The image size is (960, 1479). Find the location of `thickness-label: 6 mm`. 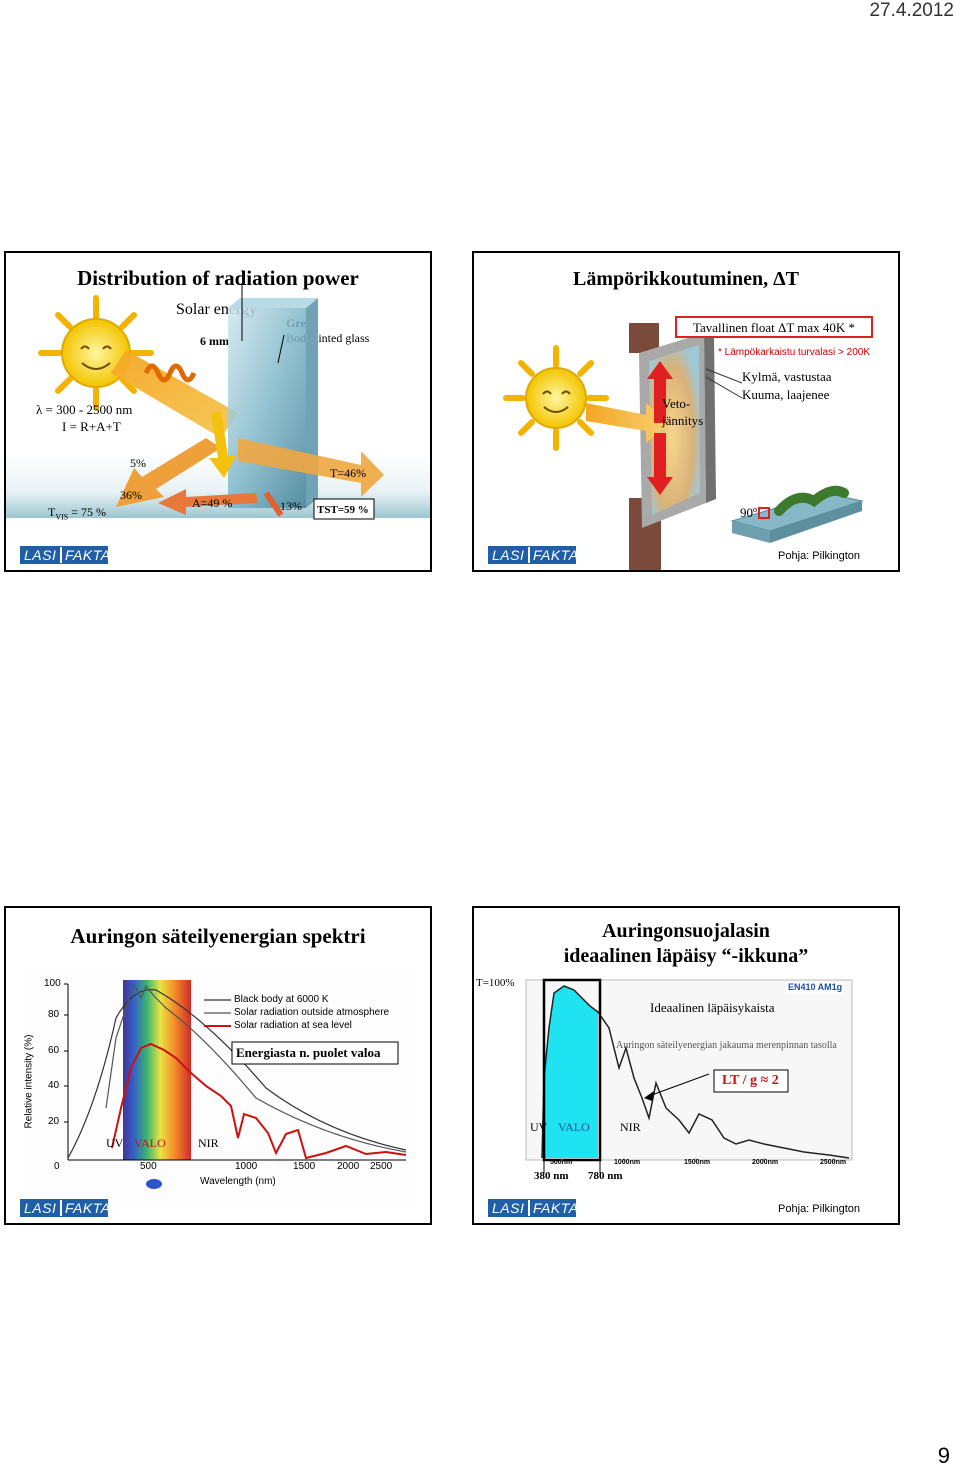

thickness-label: 6 mm is located at coordinates (214, 341).